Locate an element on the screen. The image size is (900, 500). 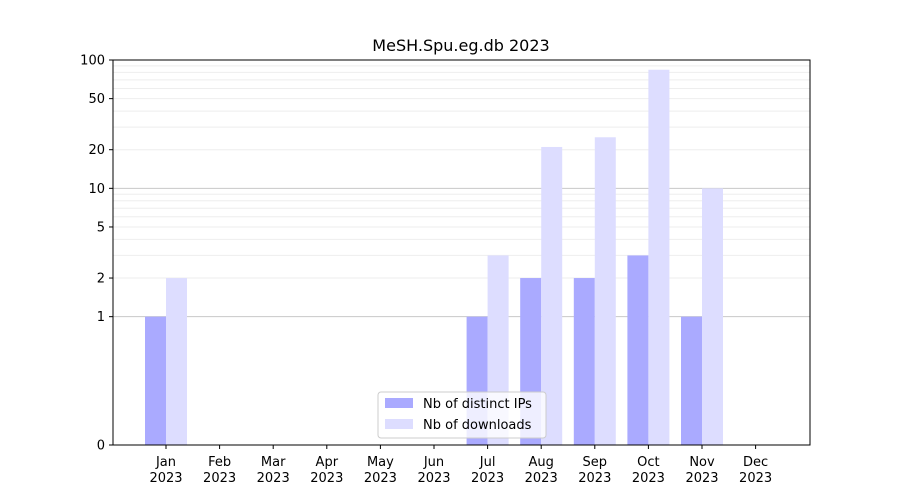
legend-swatch-downloads is located at coordinates (399, 424).